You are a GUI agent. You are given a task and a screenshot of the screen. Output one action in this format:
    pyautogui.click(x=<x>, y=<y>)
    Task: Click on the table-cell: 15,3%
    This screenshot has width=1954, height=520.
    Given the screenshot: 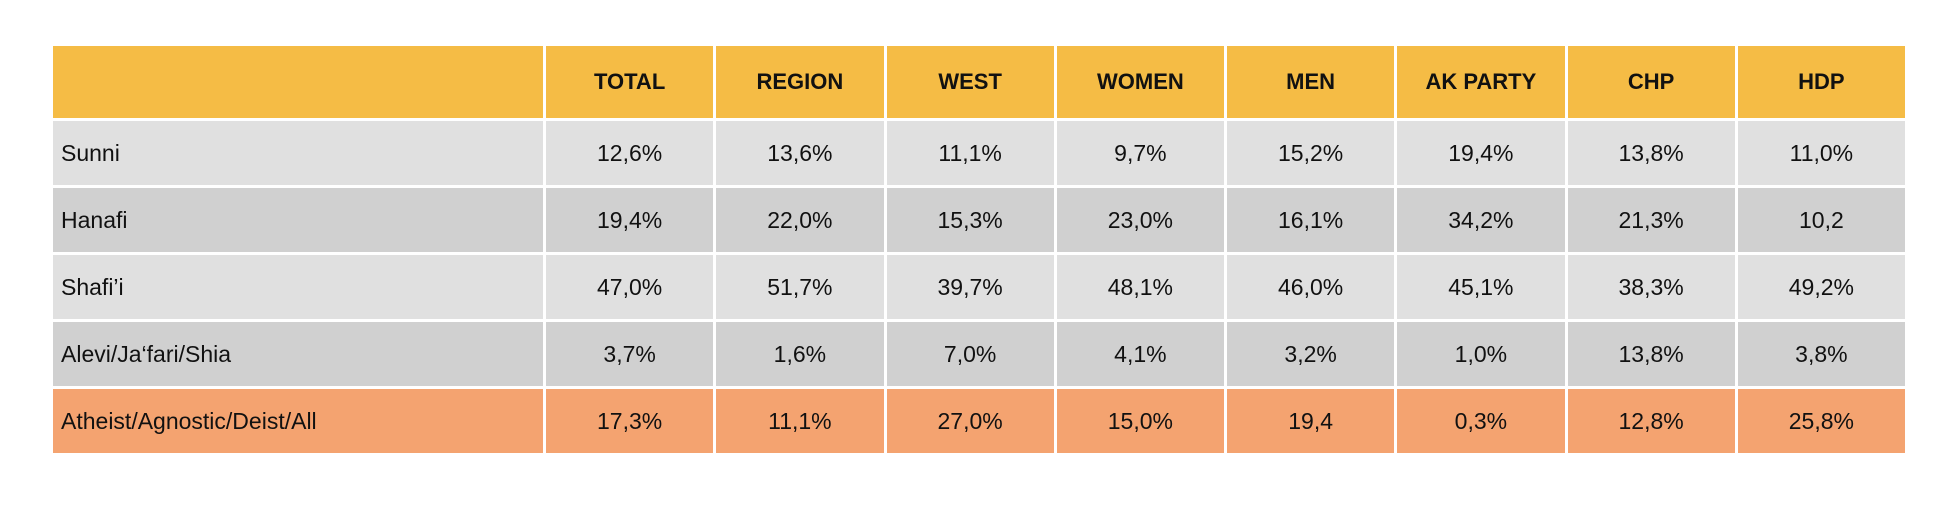 What is the action you would take?
    pyautogui.click(x=970, y=220)
    